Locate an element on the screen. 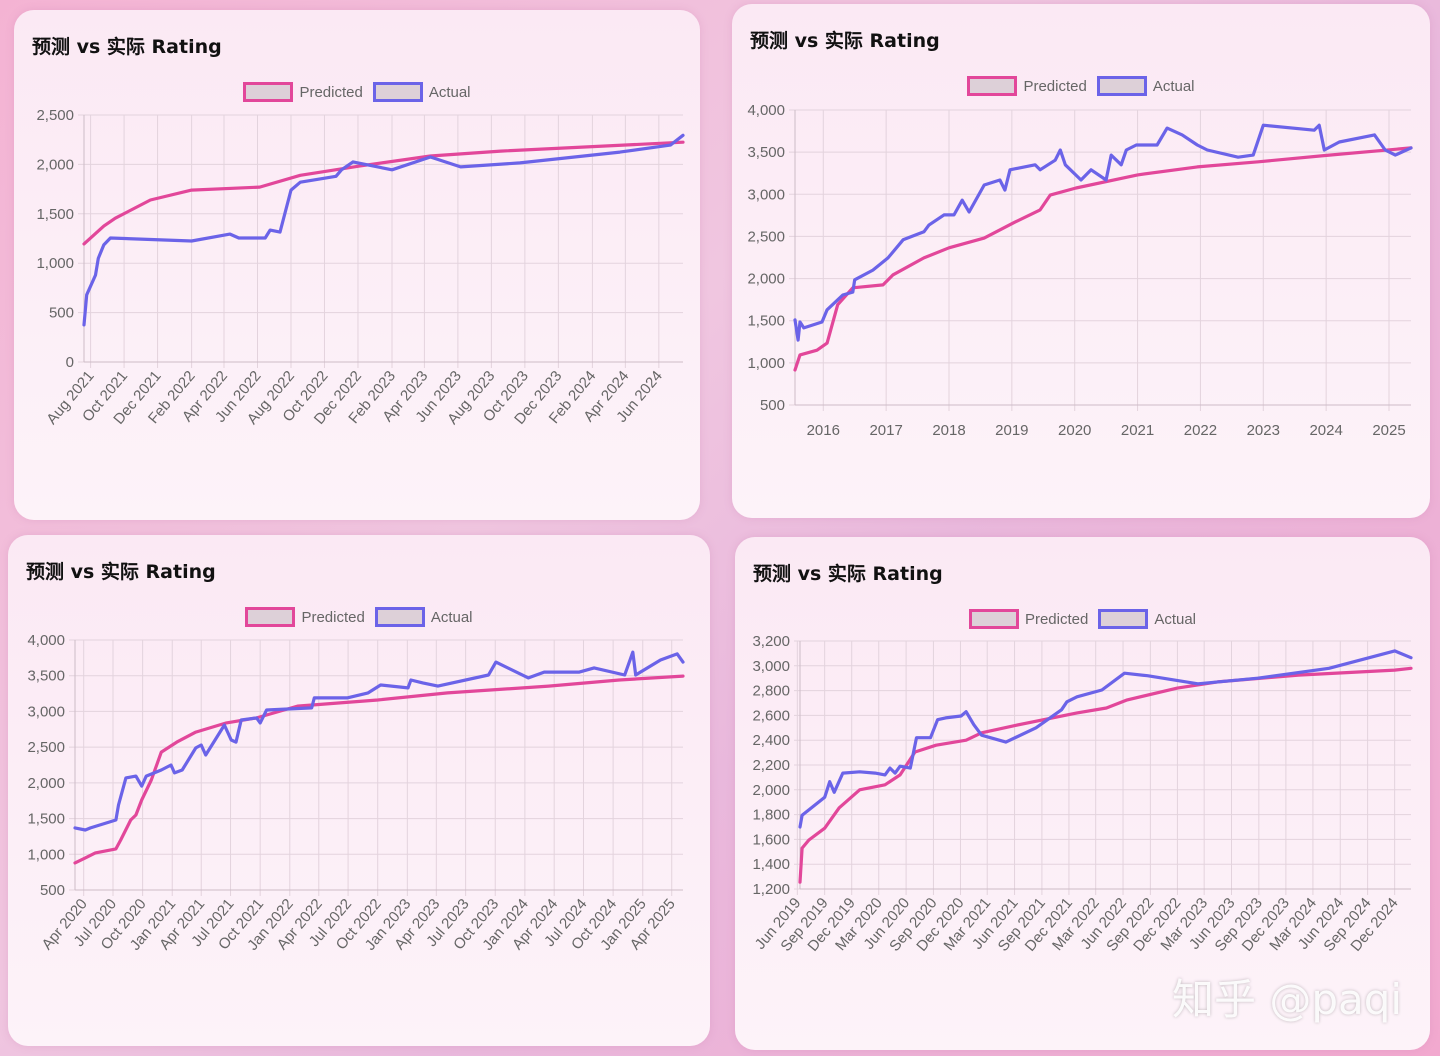 The width and height of the screenshot is (1440, 1056). x-tick-label: 2019 is located at coordinates (1011, 430).